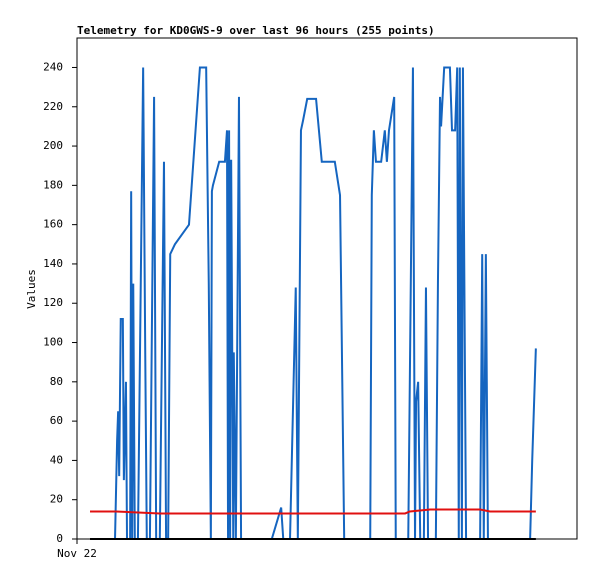 The width and height of the screenshot is (597, 579). Describe the element at coordinates (53, 184) in the screenshot. I see `y-tick-label: 180` at that location.